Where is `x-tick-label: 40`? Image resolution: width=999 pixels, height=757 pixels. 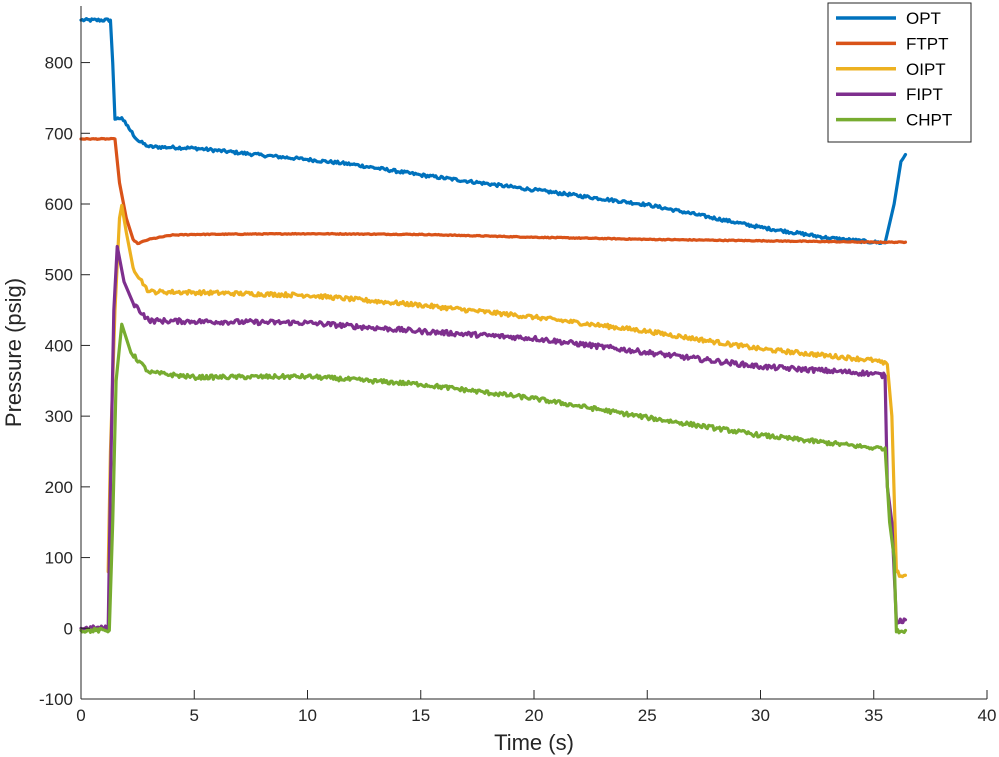
x-tick-label: 40 is located at coordinates (987, 715).